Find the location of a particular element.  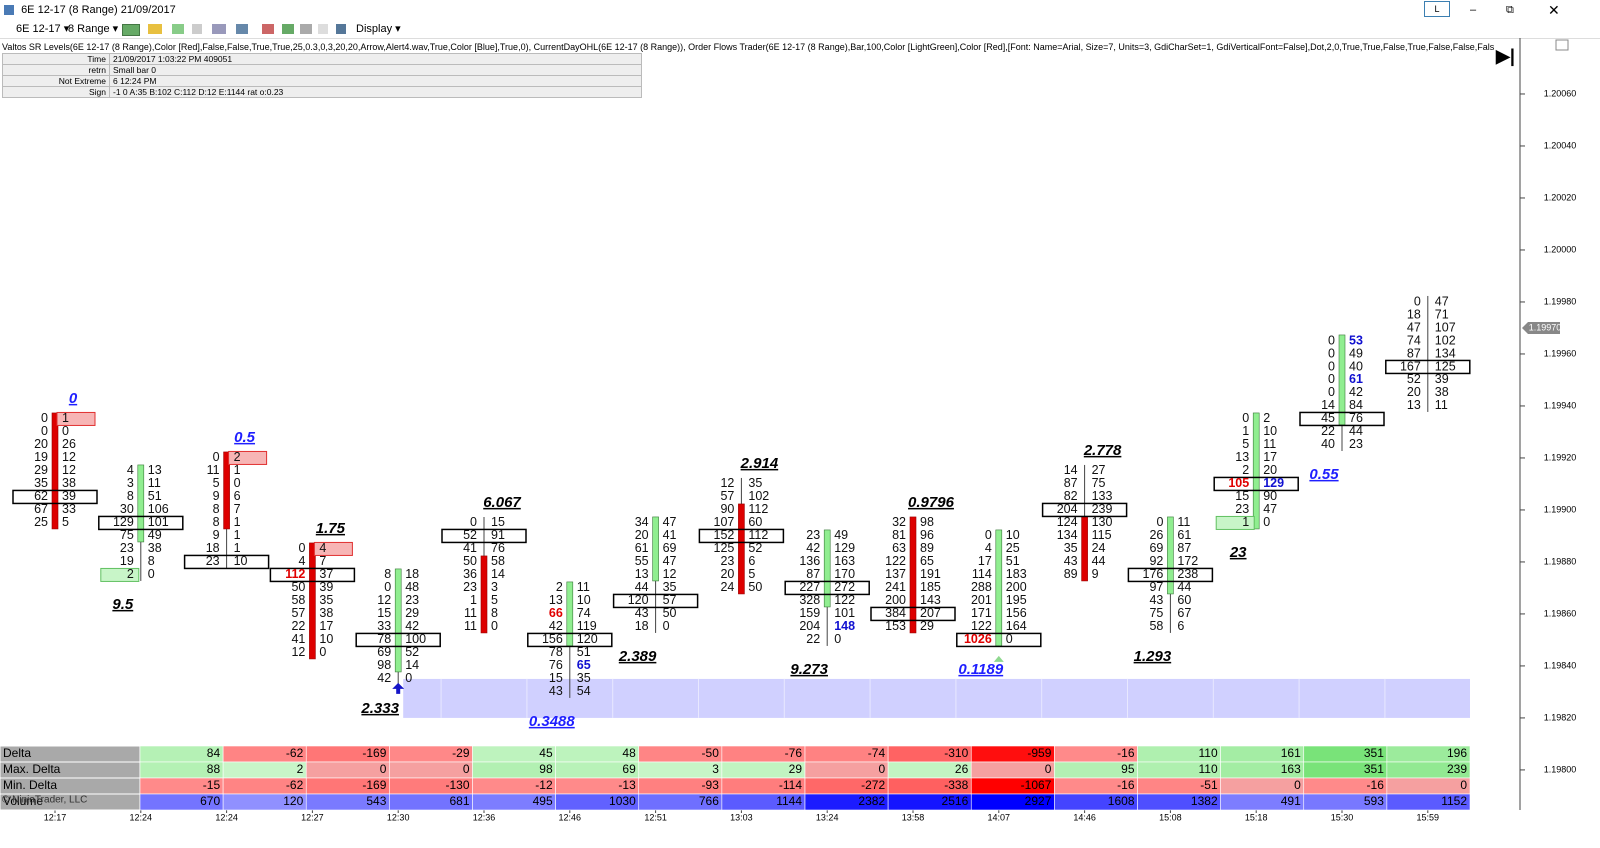

stats-value: -310 is located at coordinates (956, 753).